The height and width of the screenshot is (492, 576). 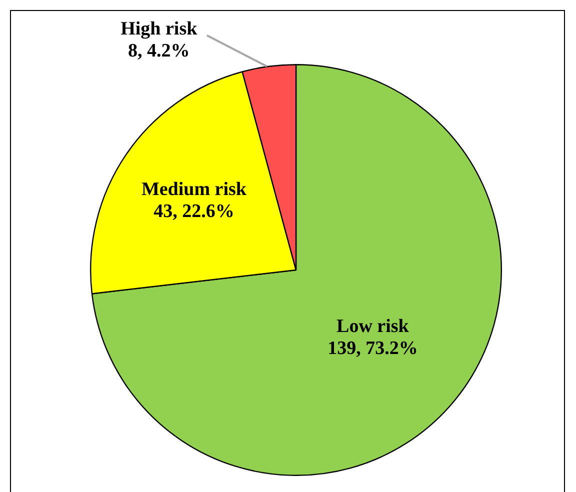 What do you see at coordinates (194, 189) in the screenshot?
I see `slice-label: Medium risk` at bounding box center [194, 189].